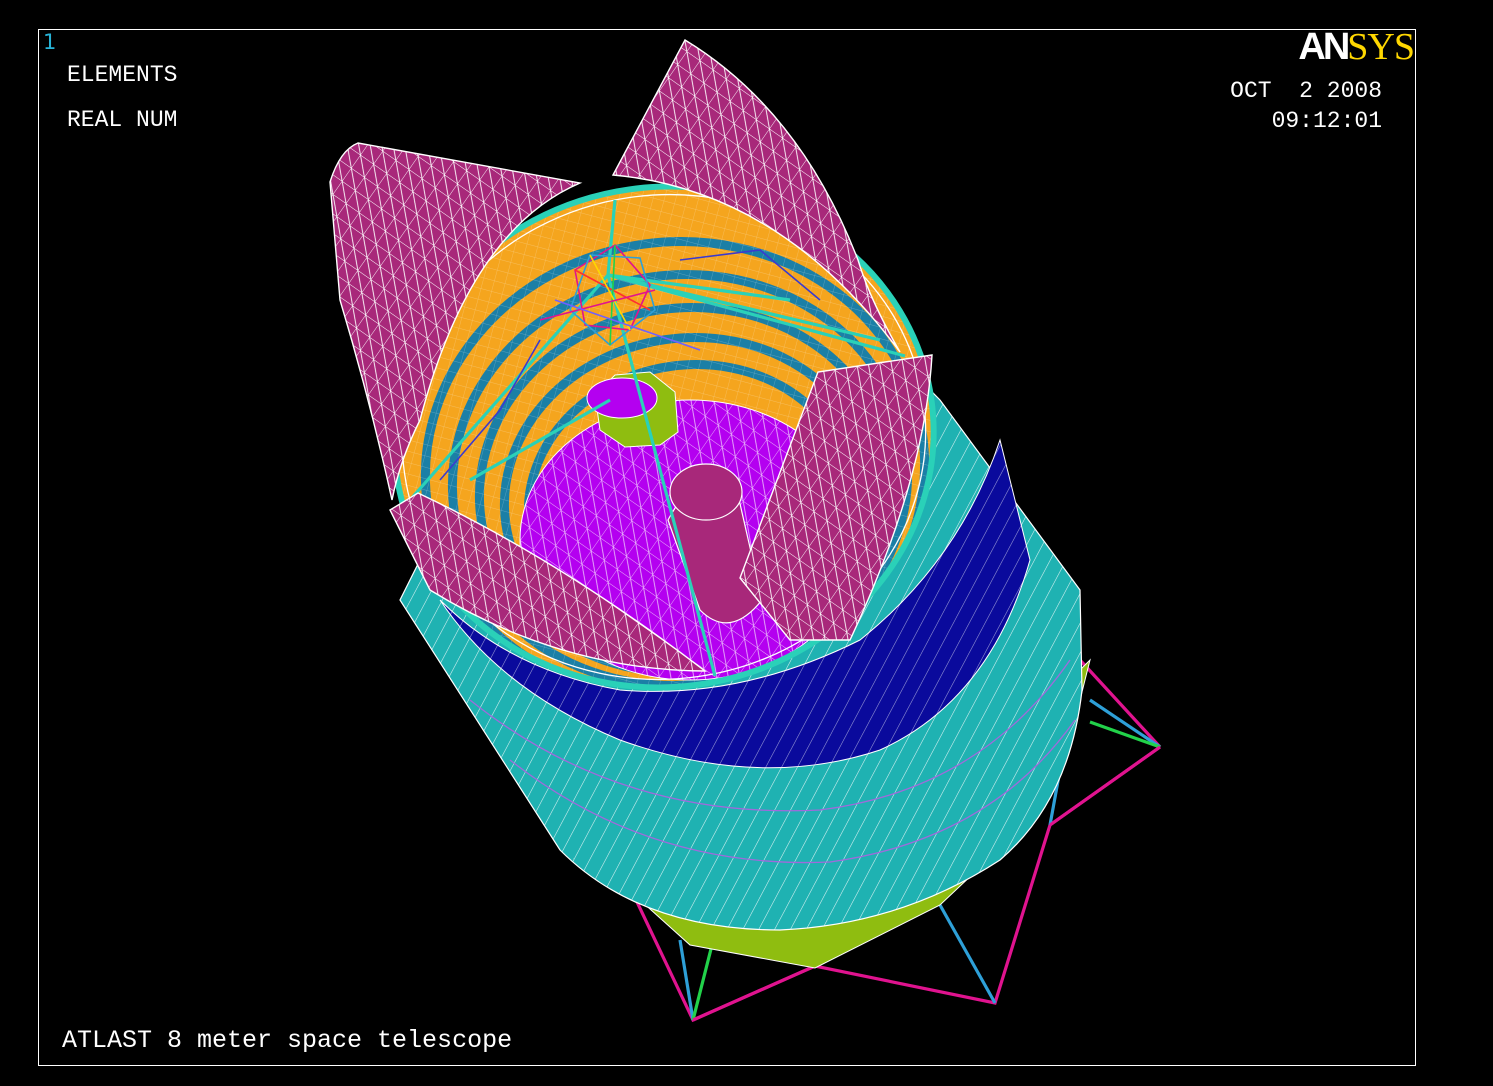  What do you see at coordinates (122, 120) in the screenshot?
I see `legend-real-num: REAL NUM` at bounding box center [122, 120].